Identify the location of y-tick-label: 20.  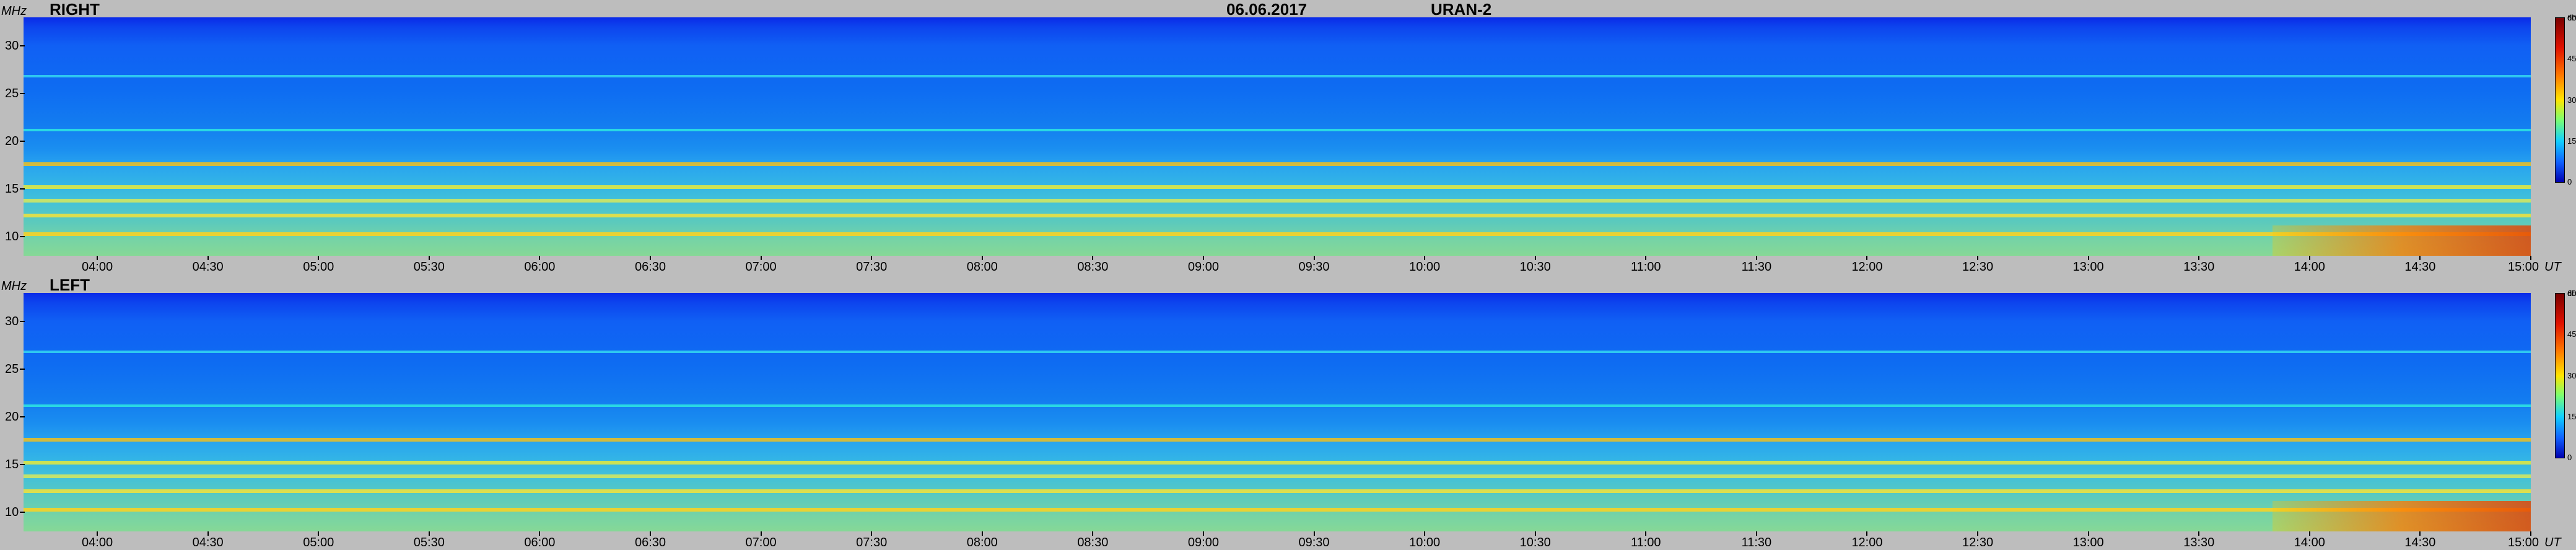
(12, 141).